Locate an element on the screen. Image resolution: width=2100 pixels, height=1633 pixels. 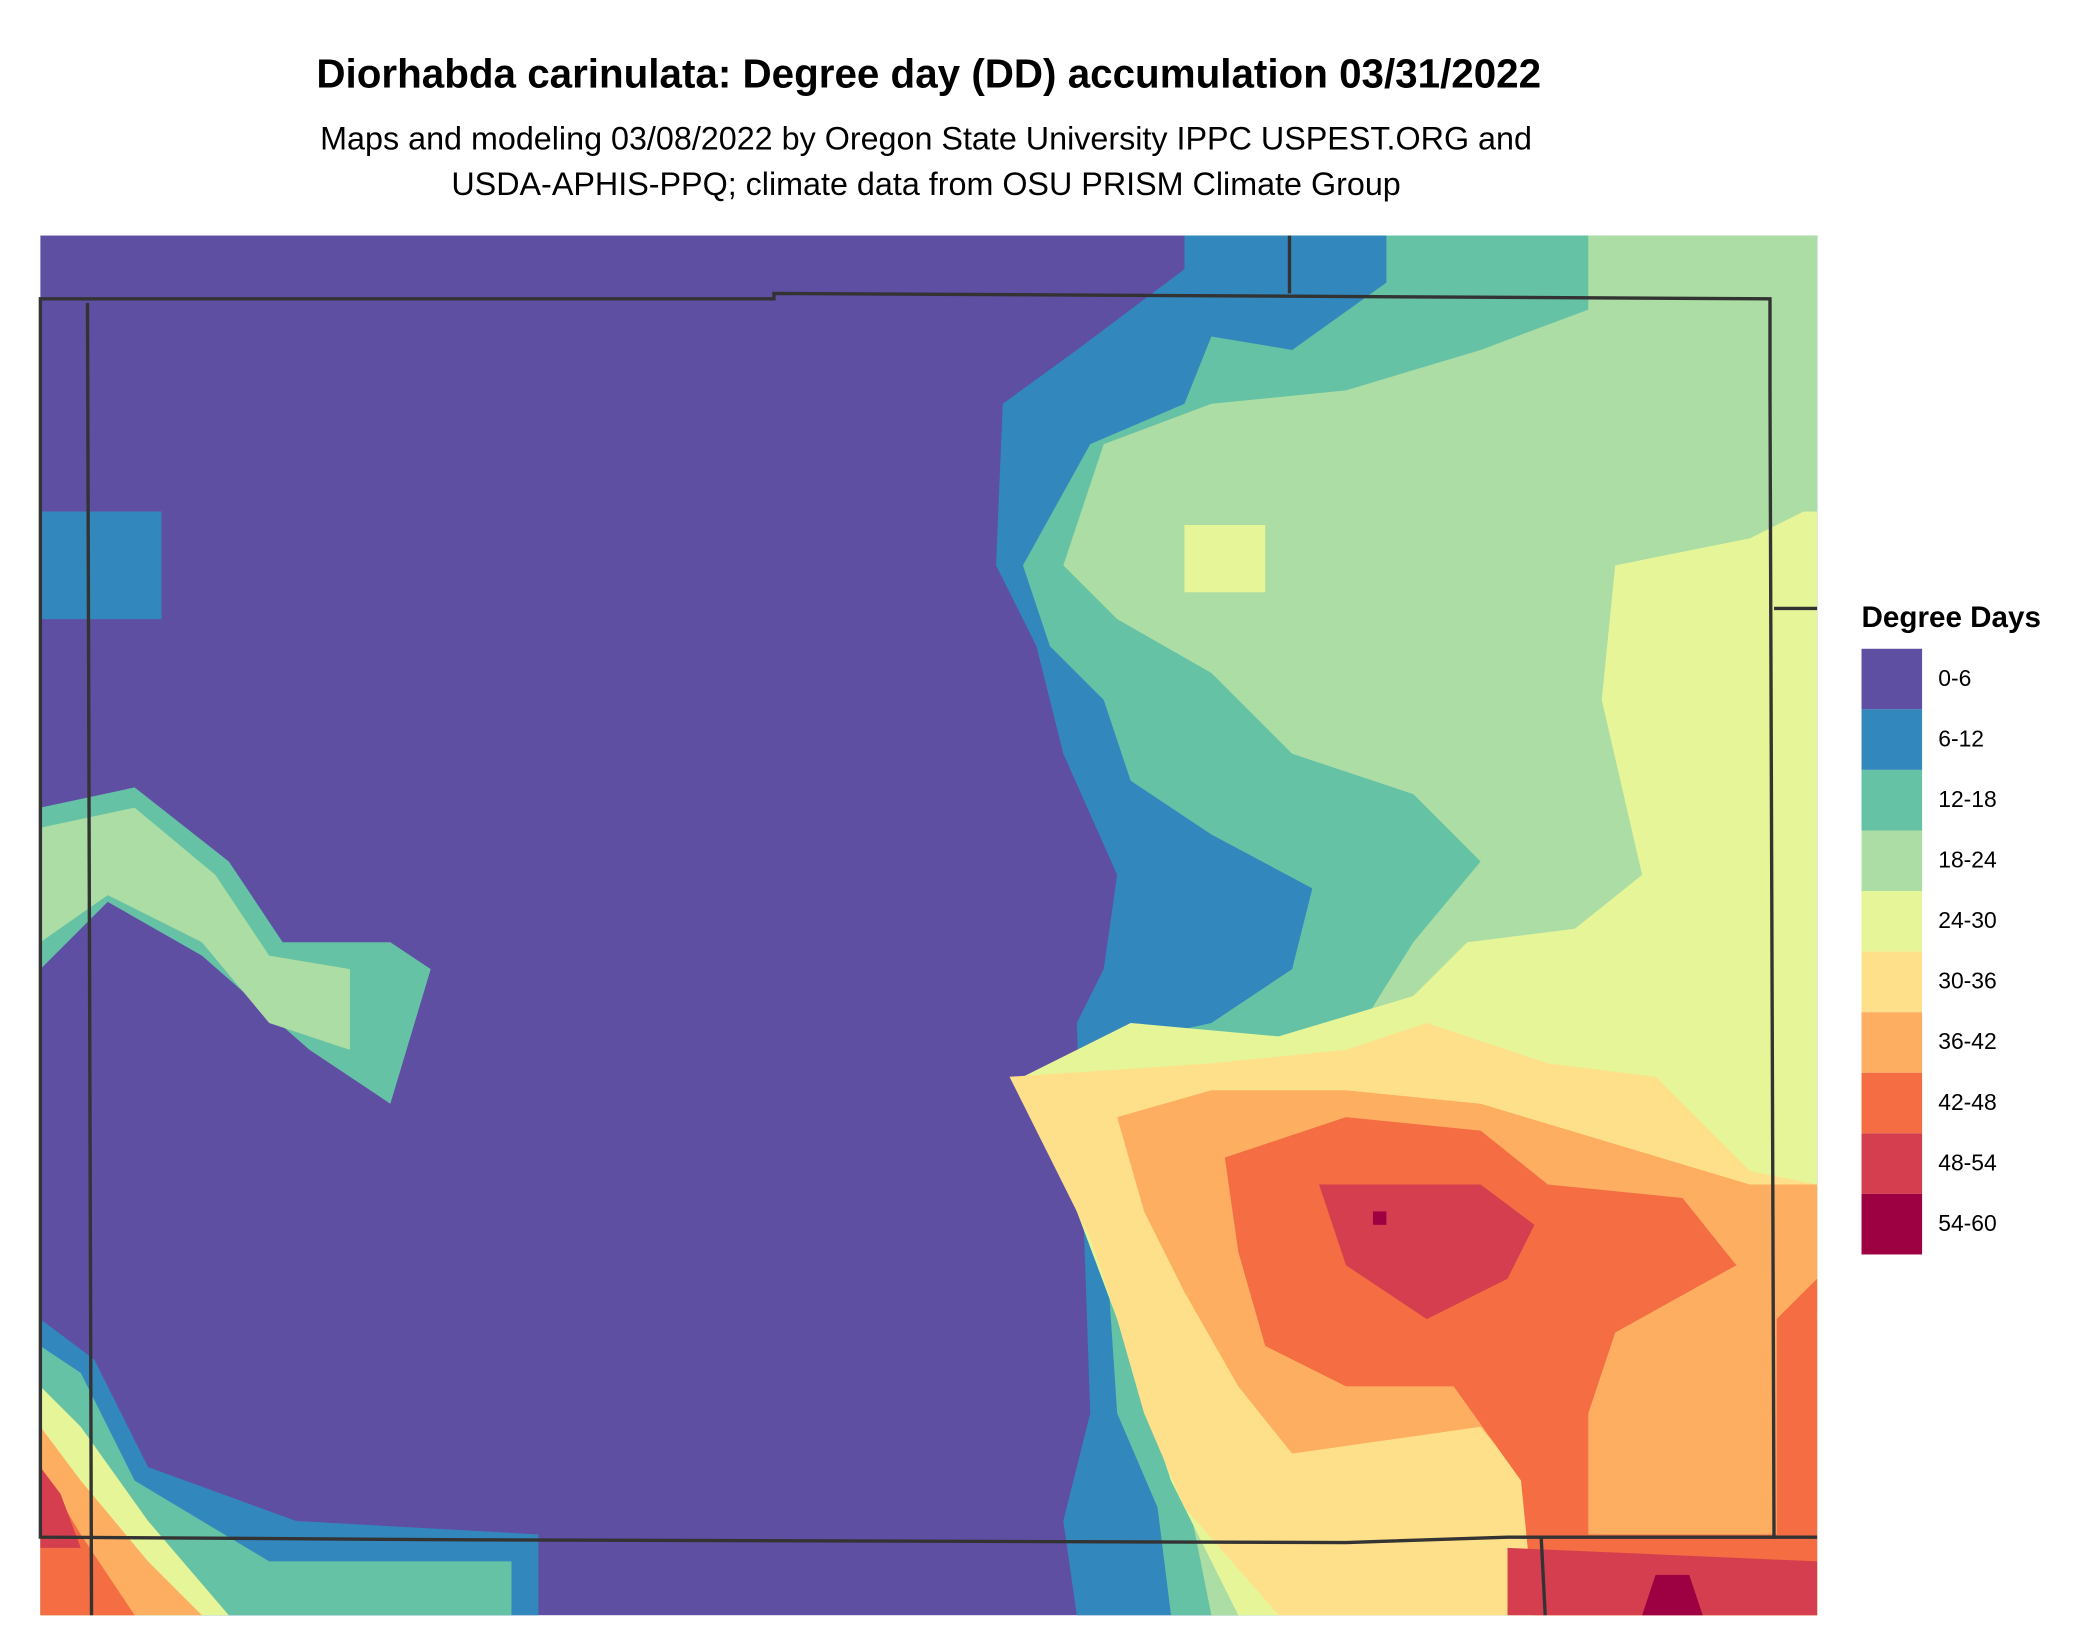
legend-label: 42-48 is located at coordinates (1967, 1102).